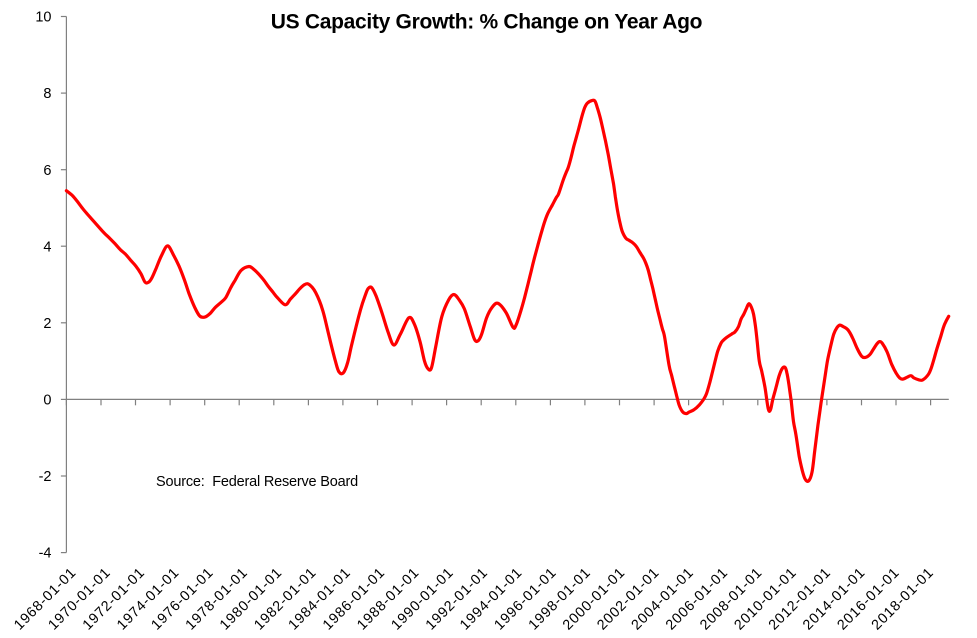 This screenshot has height=638, width=977. Describe the element at coordinates (45, 477) in the screenshot. I see `svg-text: -2` at that location.